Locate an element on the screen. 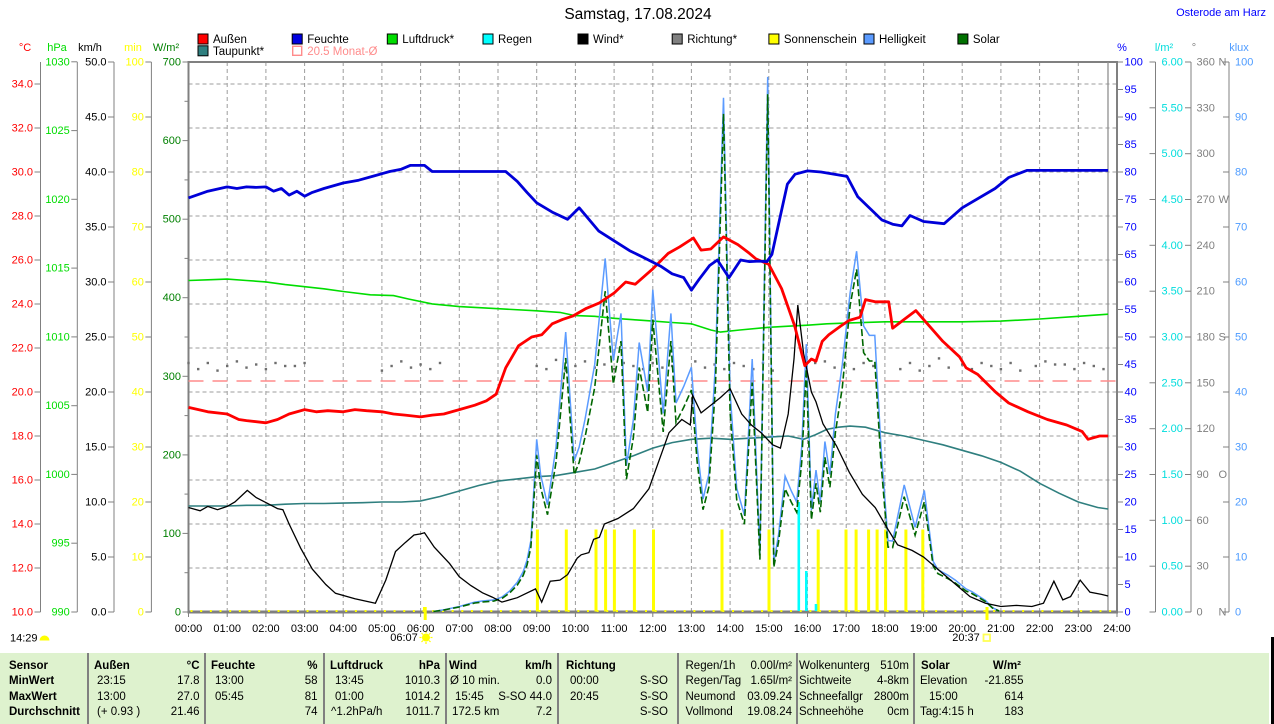  svg-text: km/h is located at coordinates (90, 48).